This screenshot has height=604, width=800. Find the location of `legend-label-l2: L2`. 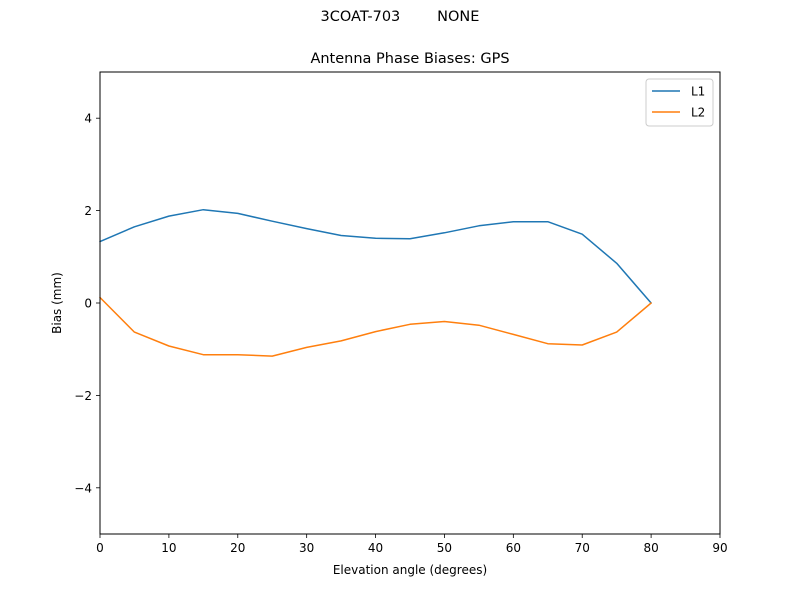

legend-label-l2: L2 is located at coordinates (698, 113).